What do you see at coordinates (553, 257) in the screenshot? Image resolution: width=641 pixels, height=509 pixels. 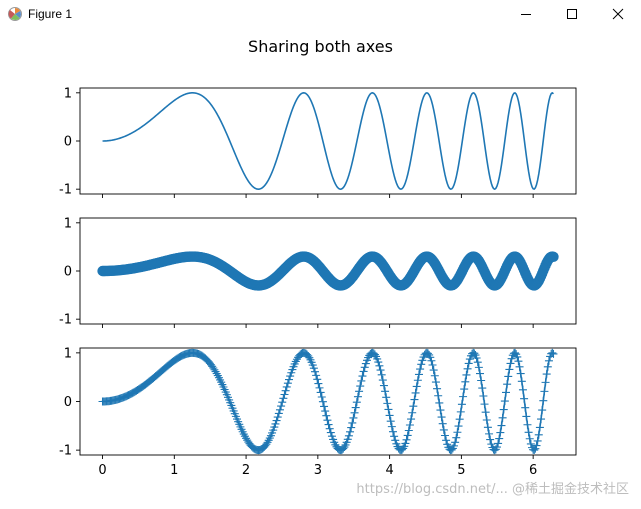 I see `scatter-point` at bounding box center [553, 257].